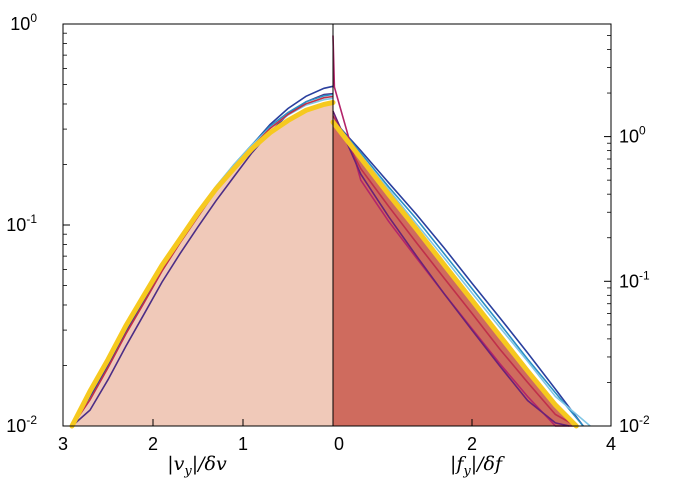  Describe the element at coordinates (477, 466) in the screenshot. I see `right-xlabel: |fy|/δf` at that location.